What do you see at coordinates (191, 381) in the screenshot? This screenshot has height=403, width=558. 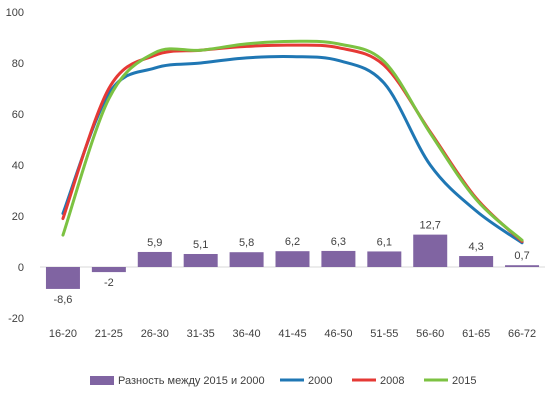 I see `legend-label-bar: Разность между 2015 и 2000` at bounding box center [191, 381].